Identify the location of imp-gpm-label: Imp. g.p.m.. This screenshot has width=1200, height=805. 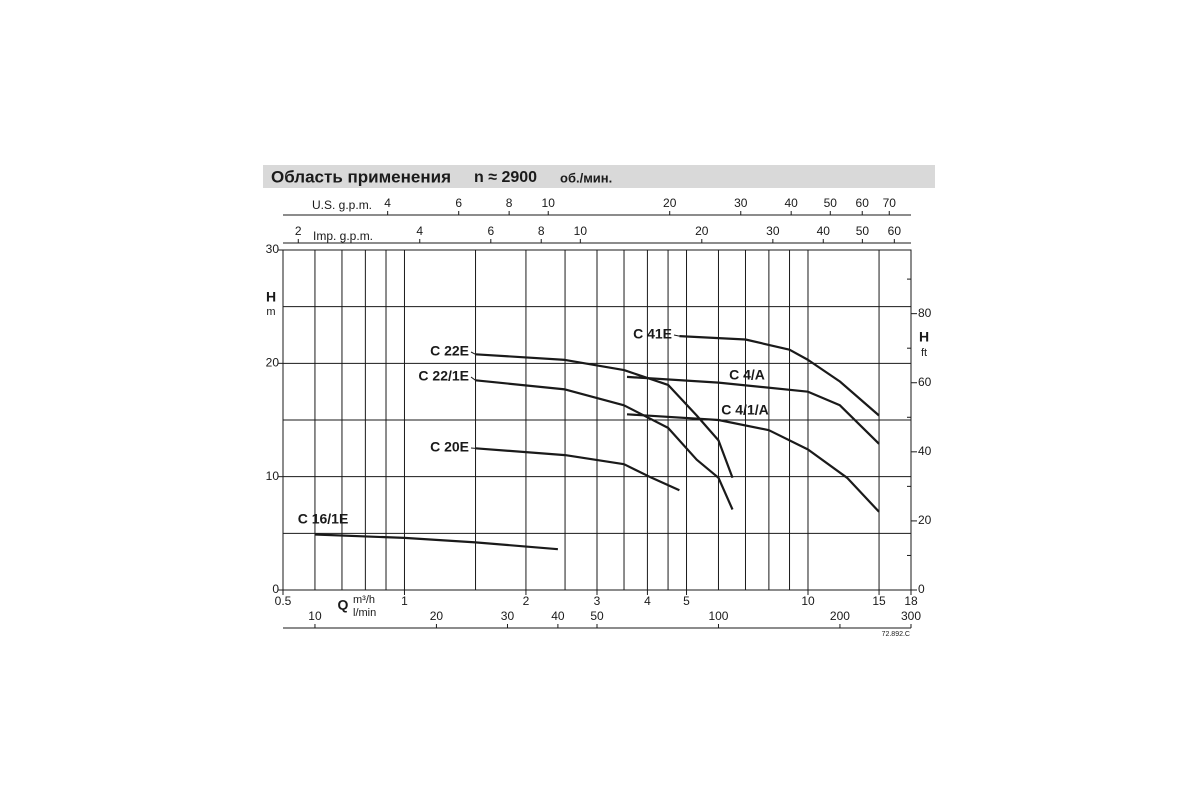
(343, 236).